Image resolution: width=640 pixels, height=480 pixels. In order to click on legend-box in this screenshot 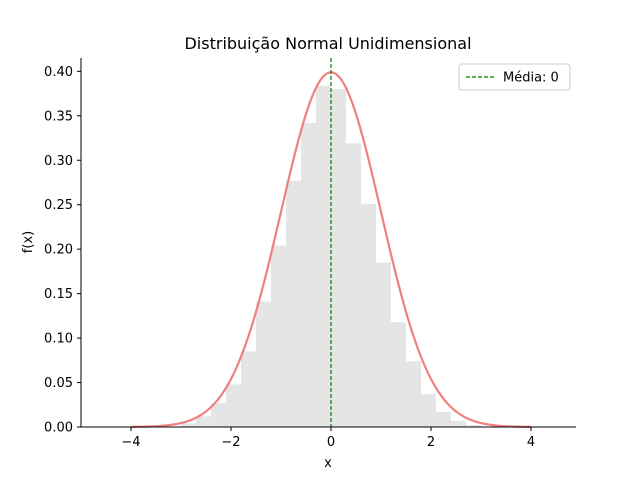, I will do `click(514, 77)`.